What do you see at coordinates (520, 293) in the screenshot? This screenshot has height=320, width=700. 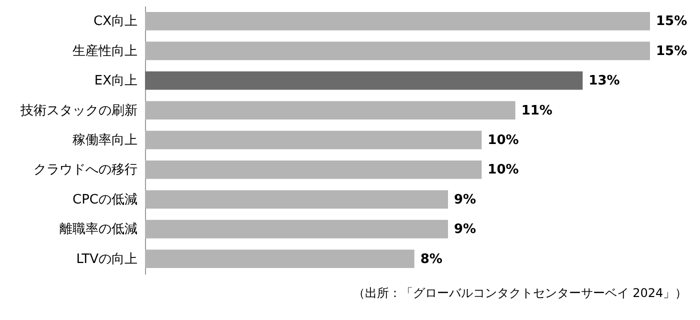 I see `text: （出所：「グローバルコンタクトセンターサーベイ 2024」）` at bounding box center [520, 293].